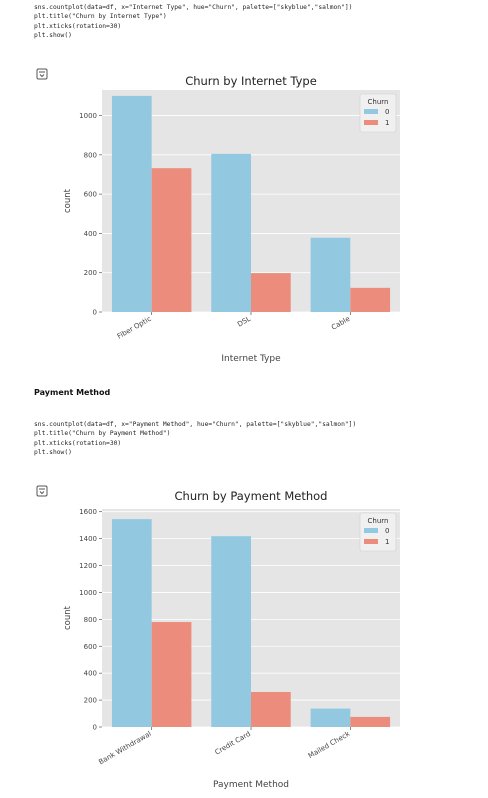 Image resolution: width=488 pixels, height=798 pixels. I want to click on x-tick-label: Cable, so click(340, 323).